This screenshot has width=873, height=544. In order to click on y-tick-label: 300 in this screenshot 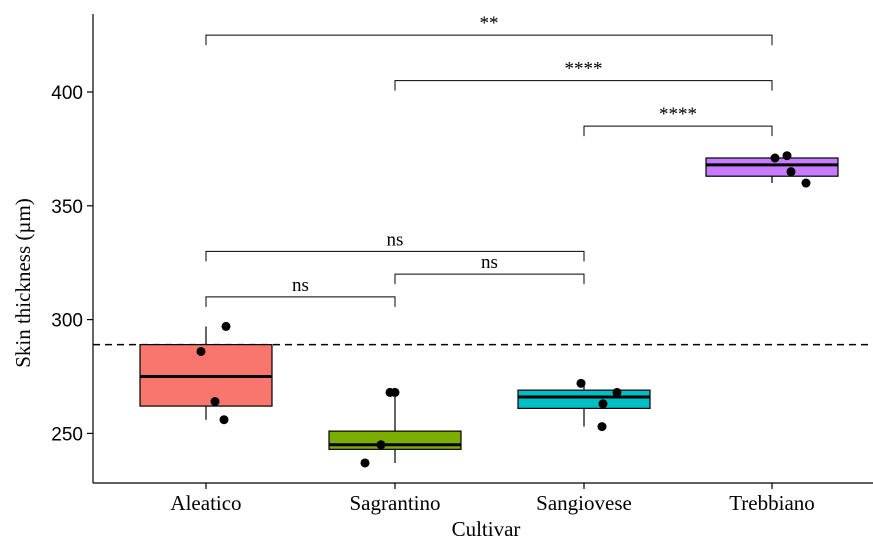, I will do `click(67, 321)`.